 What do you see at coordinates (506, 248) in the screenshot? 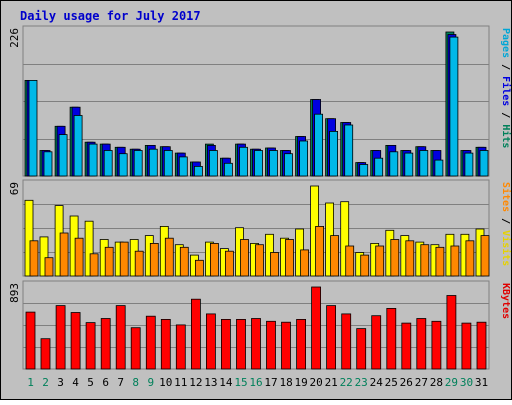
I see `legend-part: Visits` at bounding box center [506, 248].